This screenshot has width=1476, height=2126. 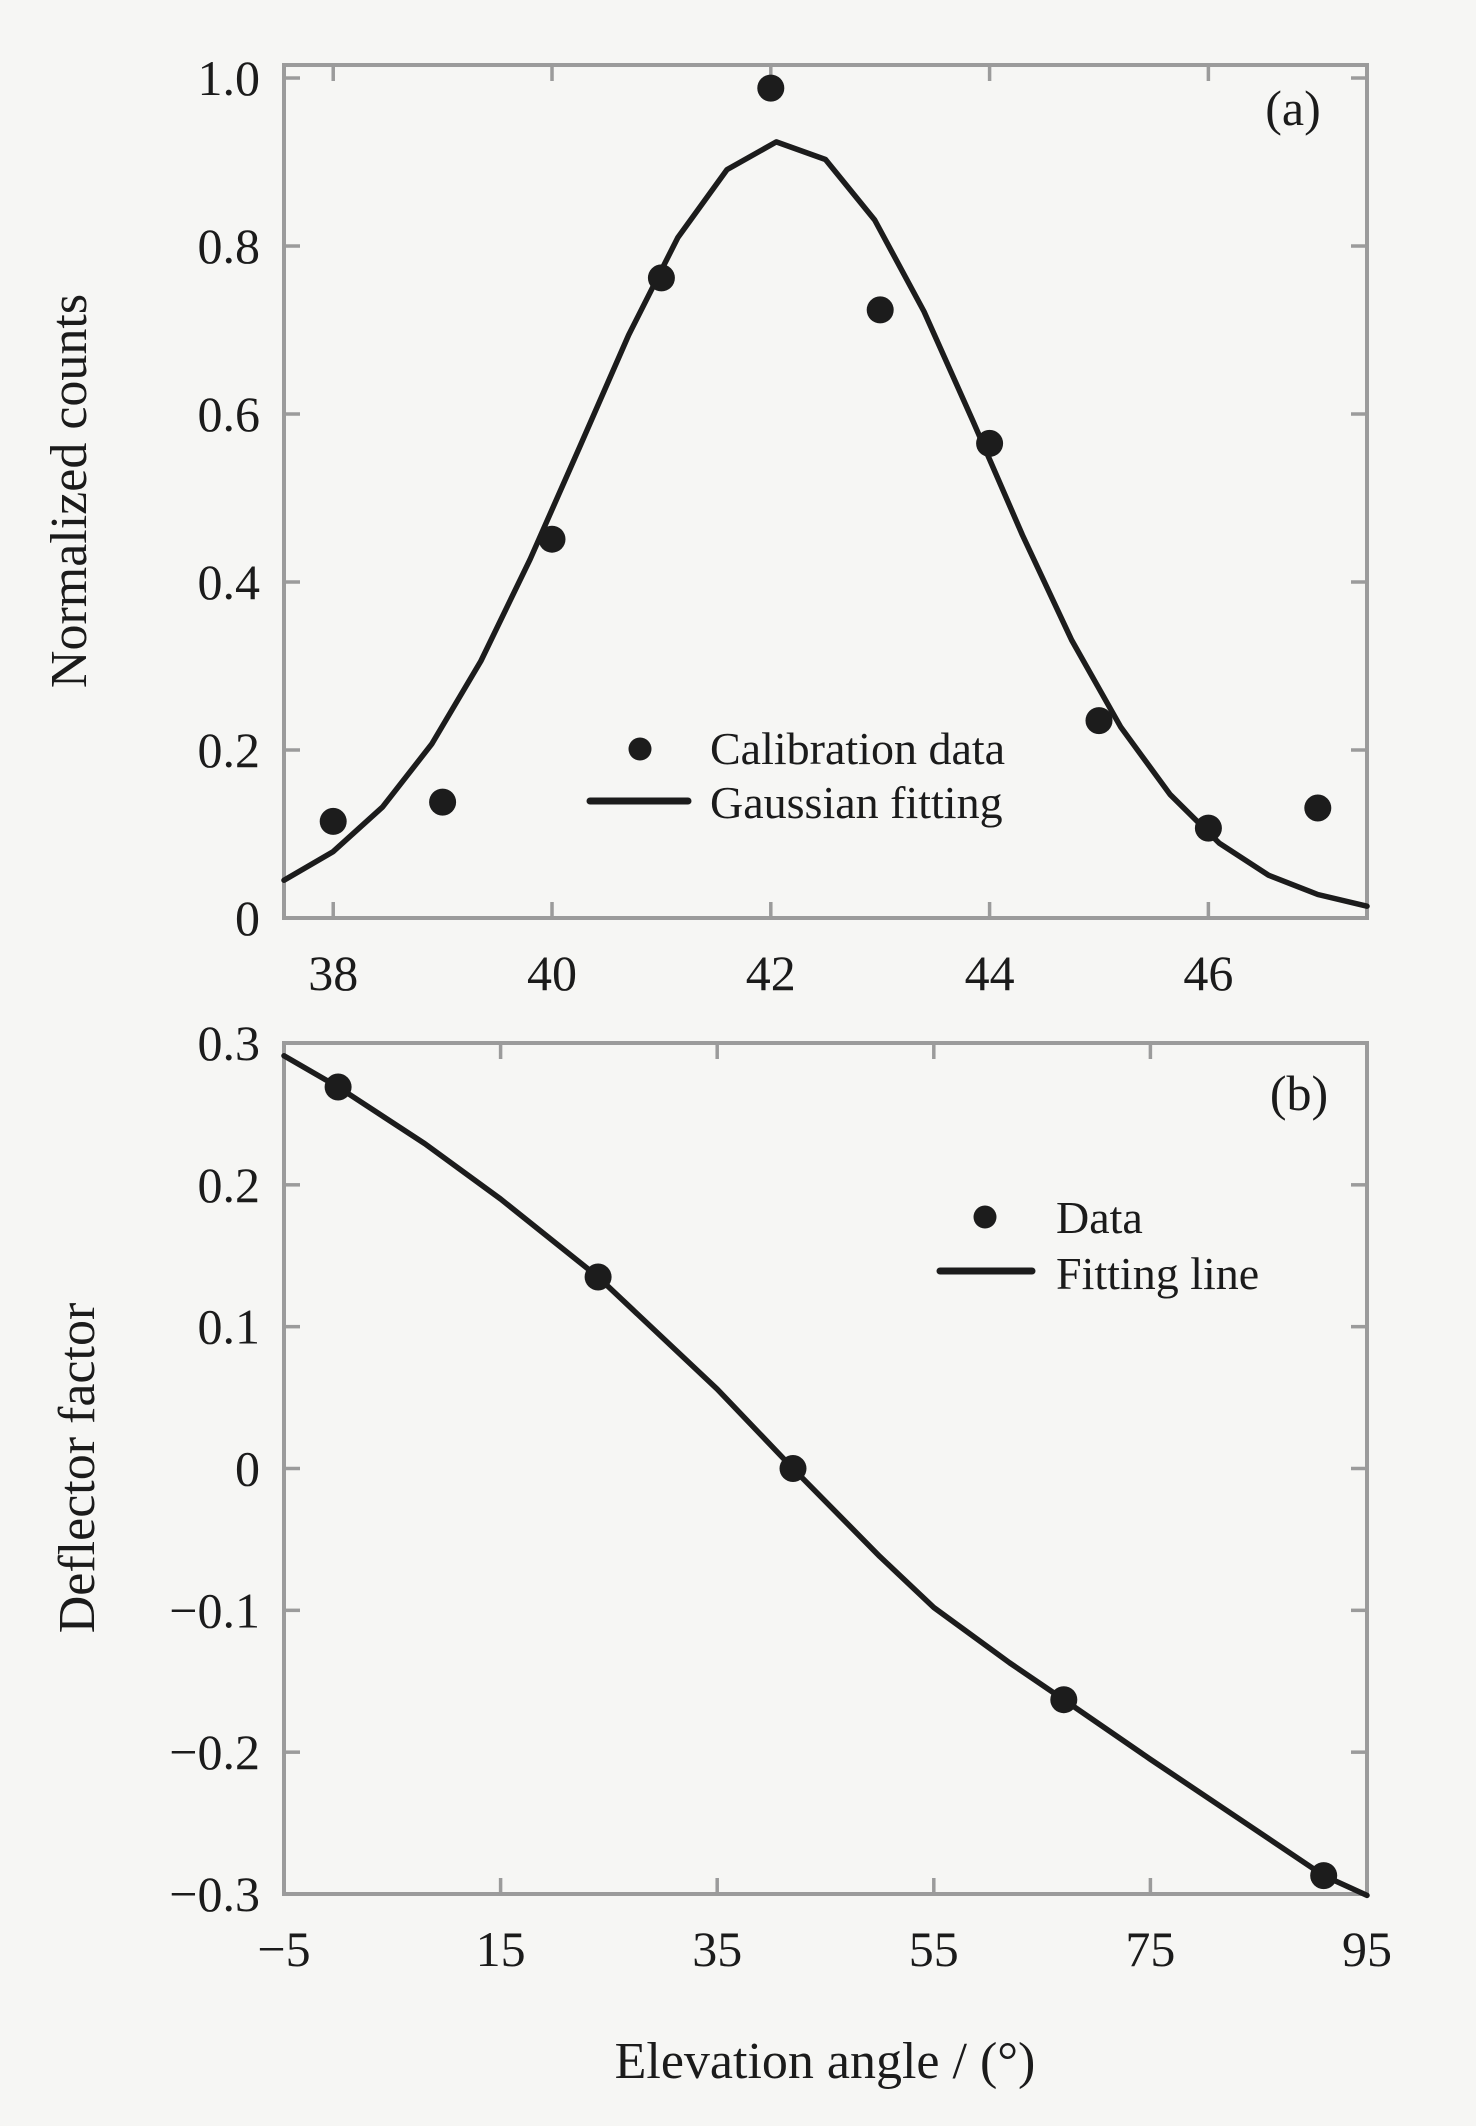 What do you see at coordinates (1097, 1245) in the screenshot?
I see `panel-b-legend: Data Fitting line` at bounding box center [1097, 1245].